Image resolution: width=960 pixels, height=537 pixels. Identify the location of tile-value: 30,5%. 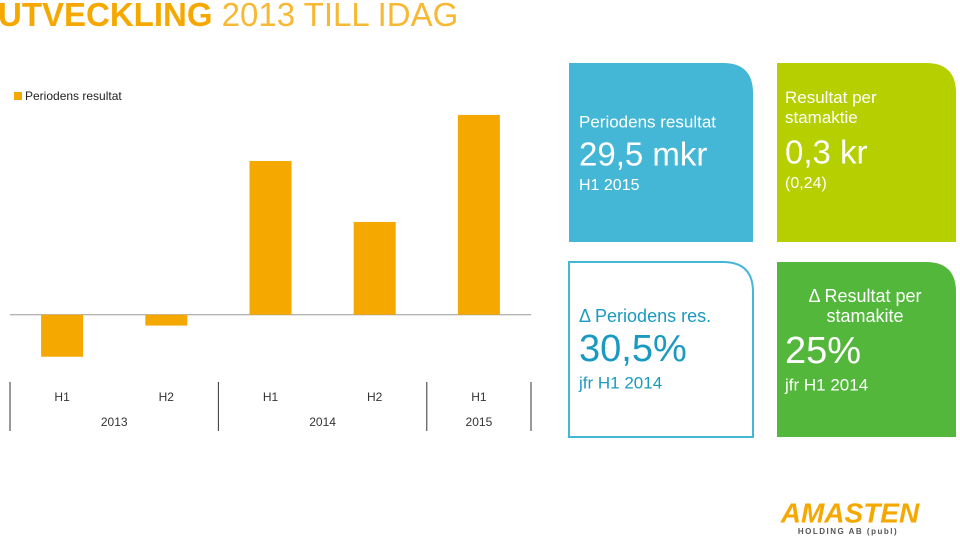
(633, 349).